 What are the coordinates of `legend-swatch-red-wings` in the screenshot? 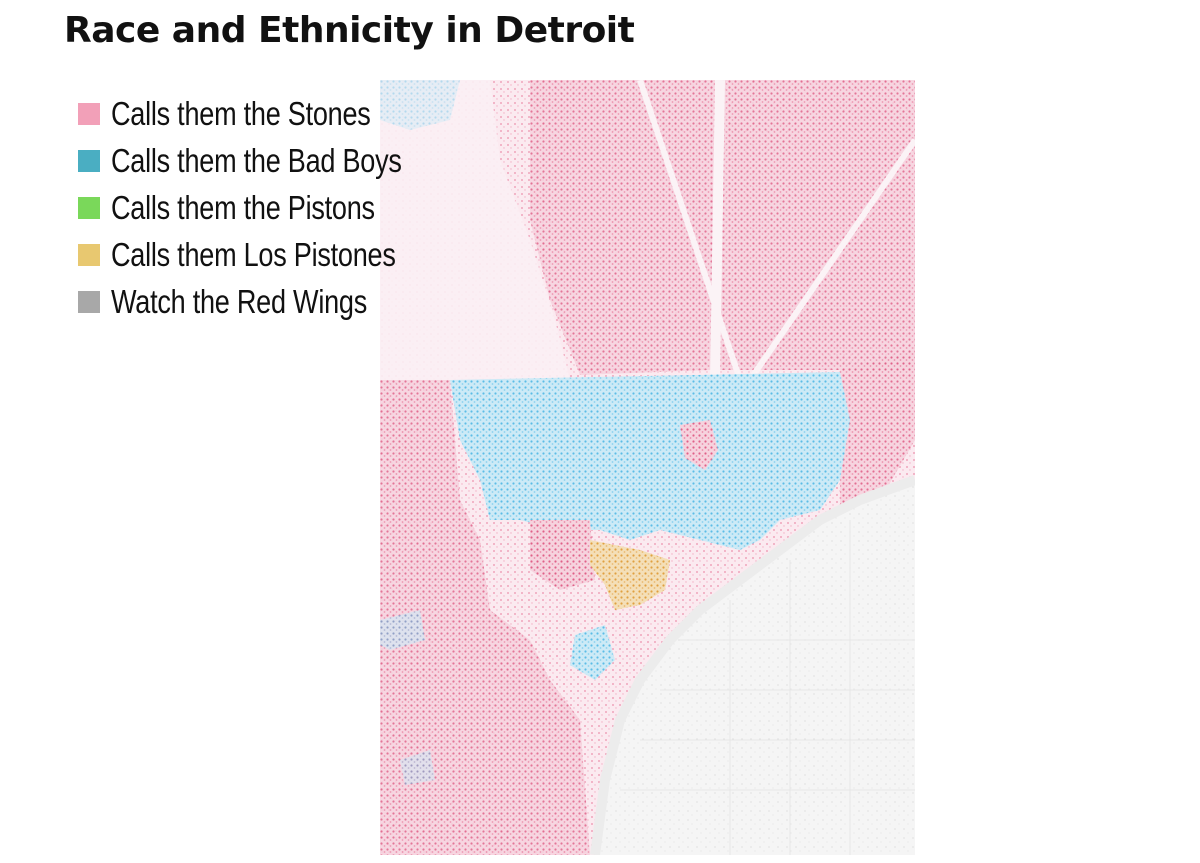 It's located at (89, 301).